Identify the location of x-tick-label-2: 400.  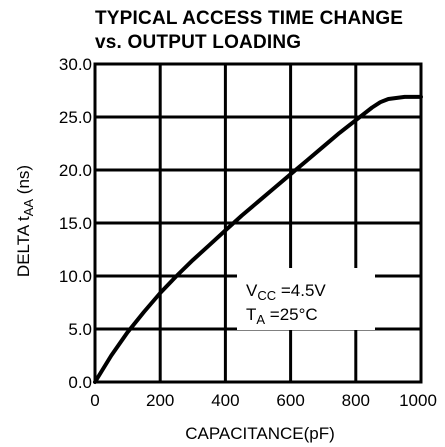
(225, 400).